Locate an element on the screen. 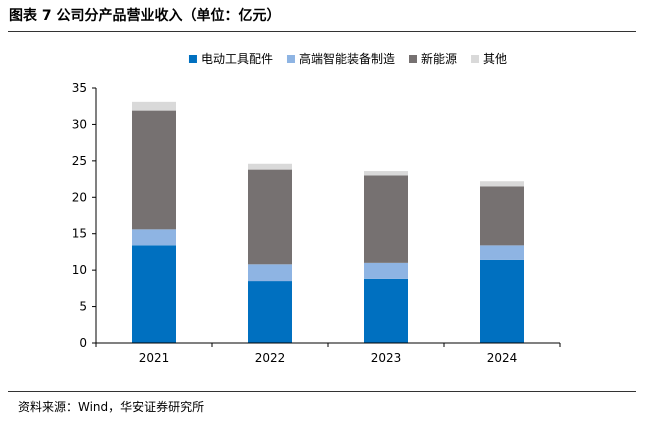 The image size is (650, 430). legend-item-3: 其他 is located at coordinates (489, 59).